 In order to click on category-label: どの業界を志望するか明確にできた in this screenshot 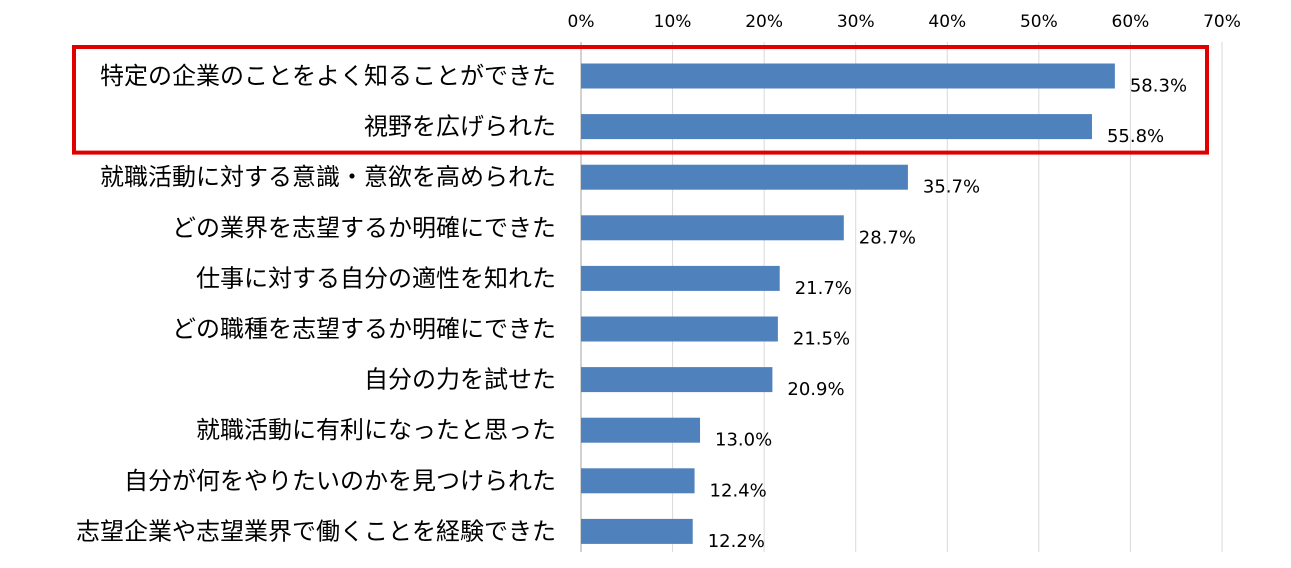, I will do `click(364, 228)`.